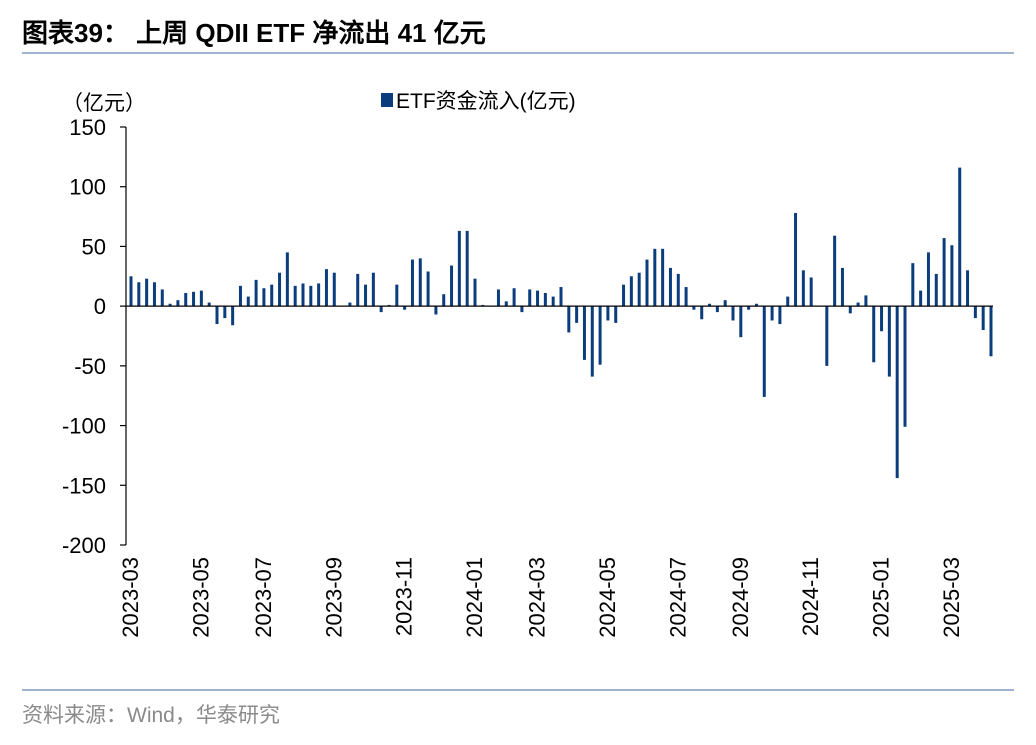  I want to click on source-note: 资料来源：Wind，华泰研究, so click(151, 715).